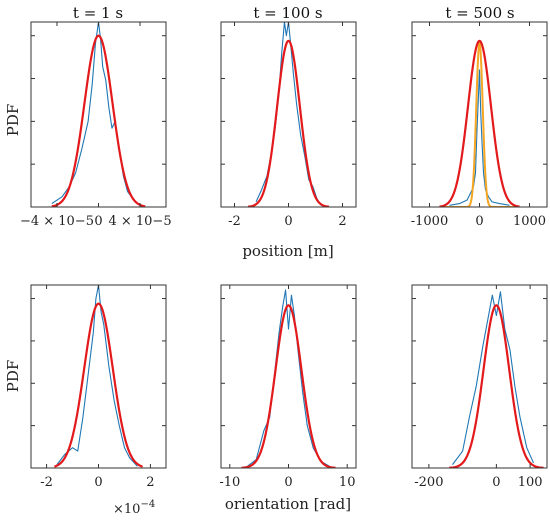 The image size is (550, 522). What do you see at coordinates (229, 482) in the screenshot?
I see `x-tick-label: -10` at bounding box center [229, 482].